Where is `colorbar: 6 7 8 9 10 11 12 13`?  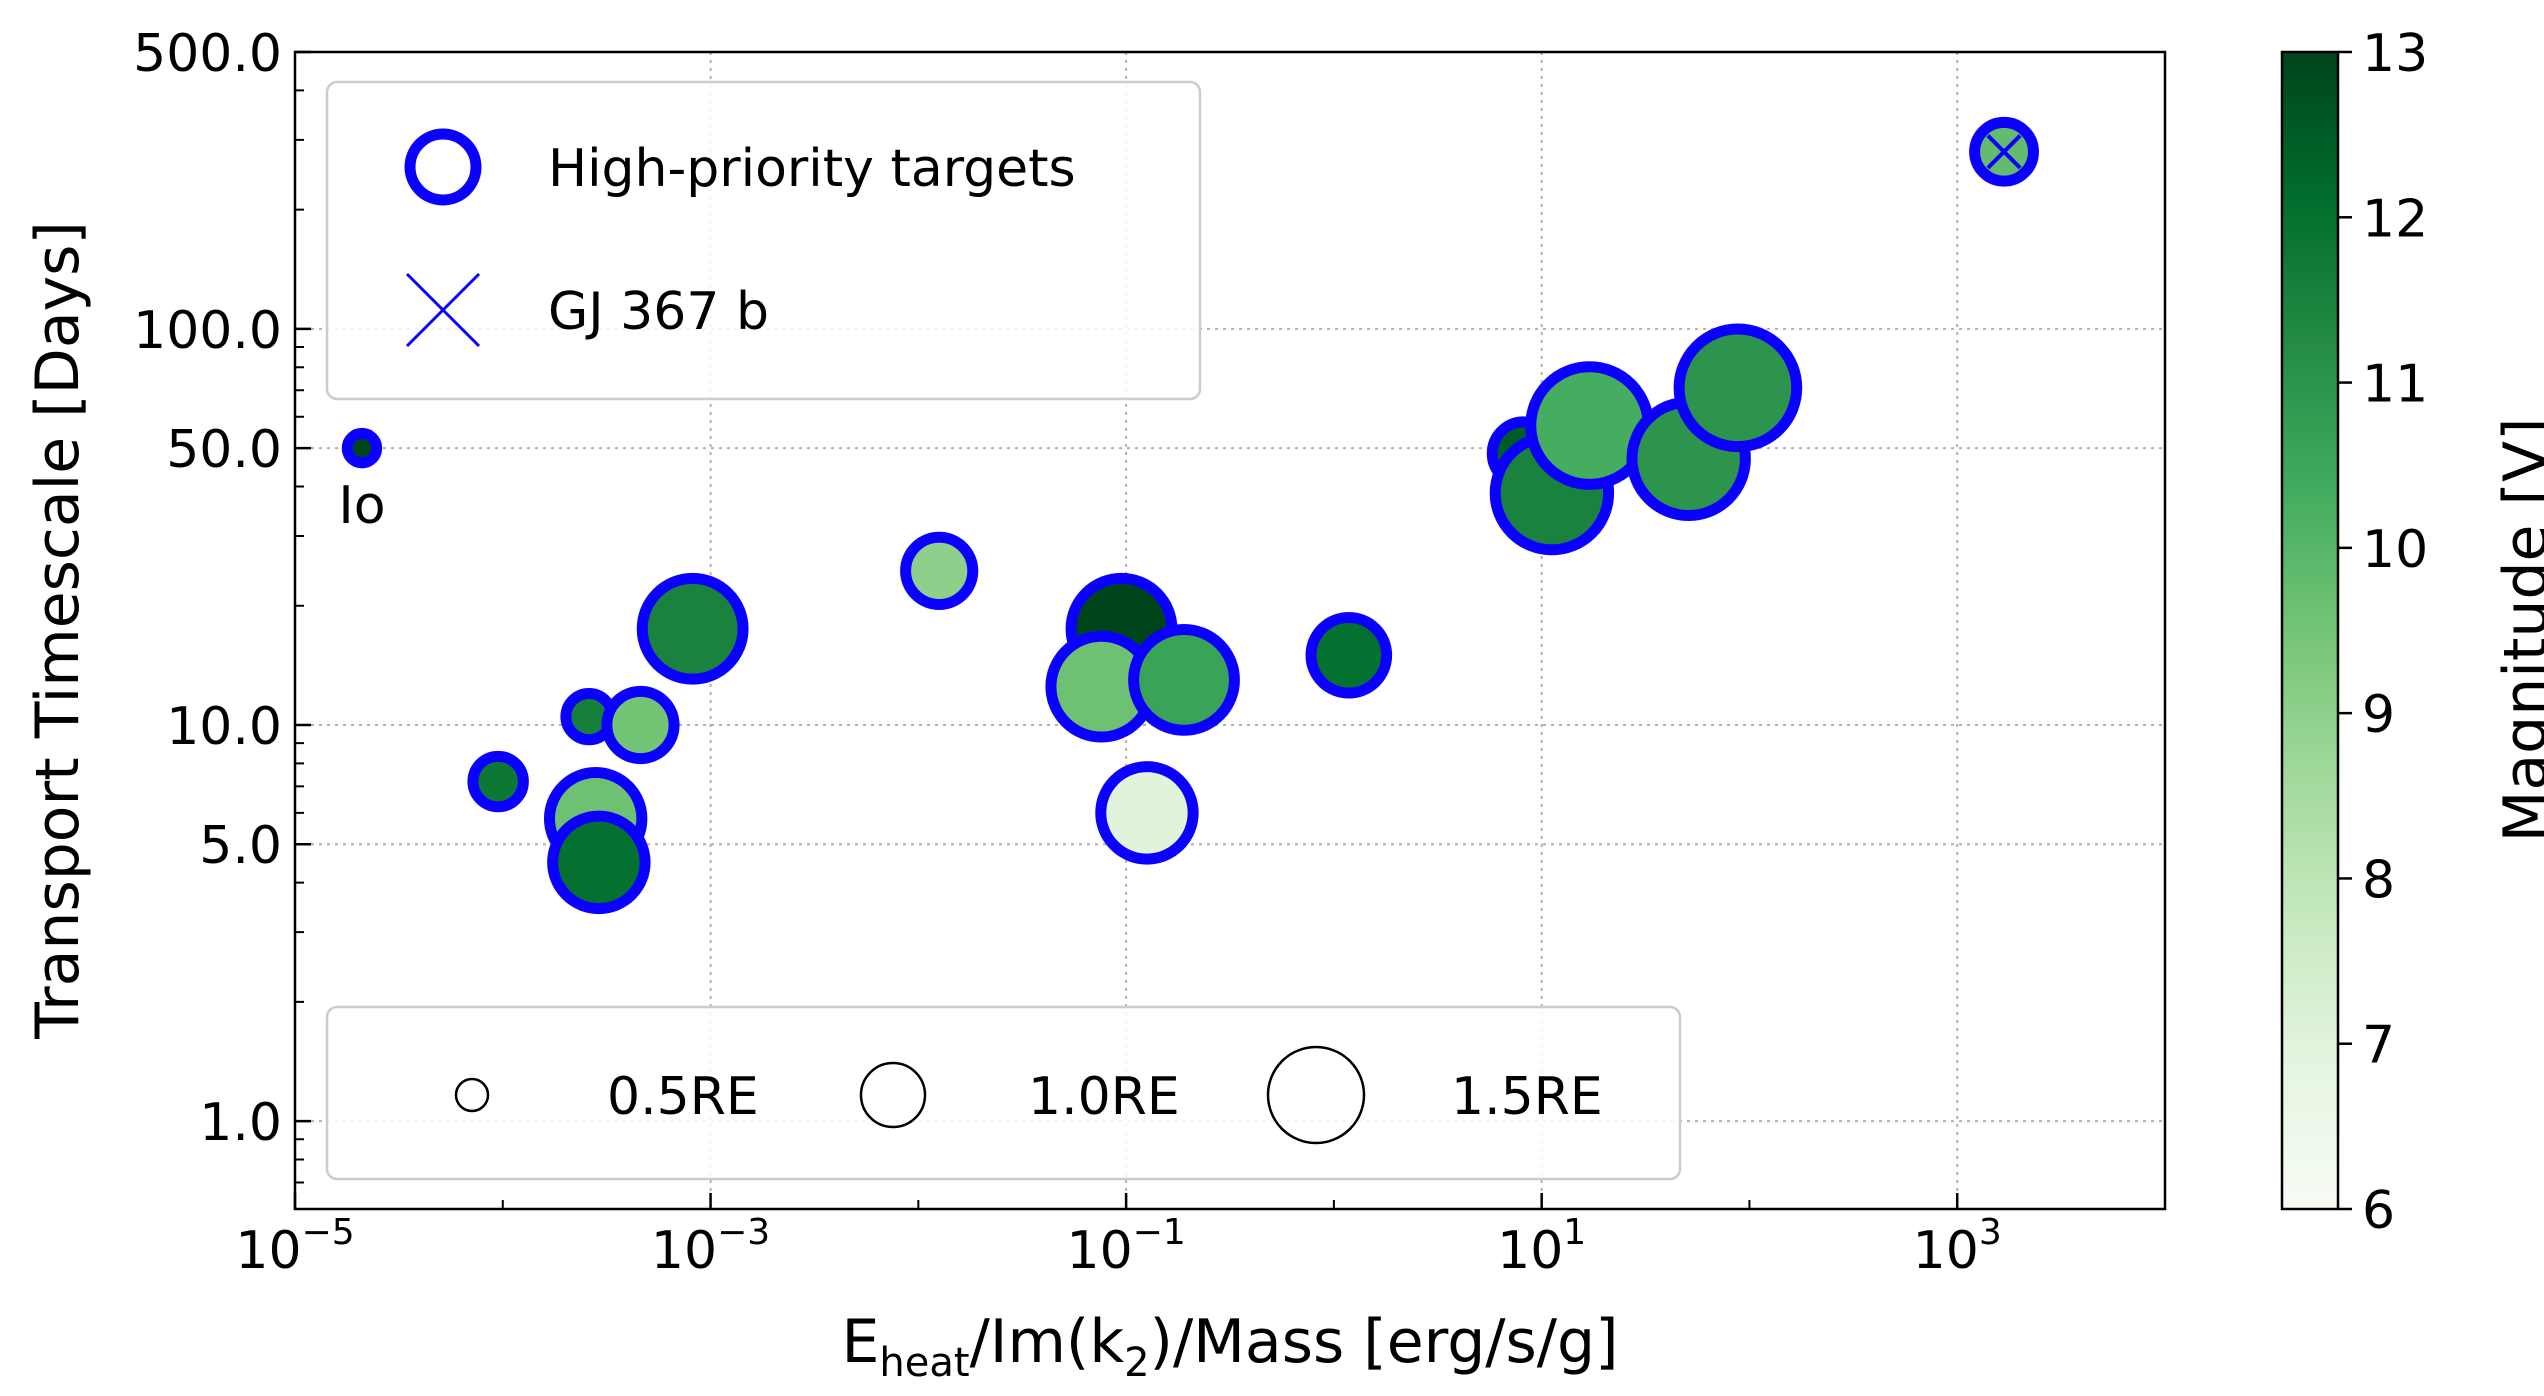 colorbar: 6 7 8 9 10 11 12 13 is located at coordinates (2354, 632).